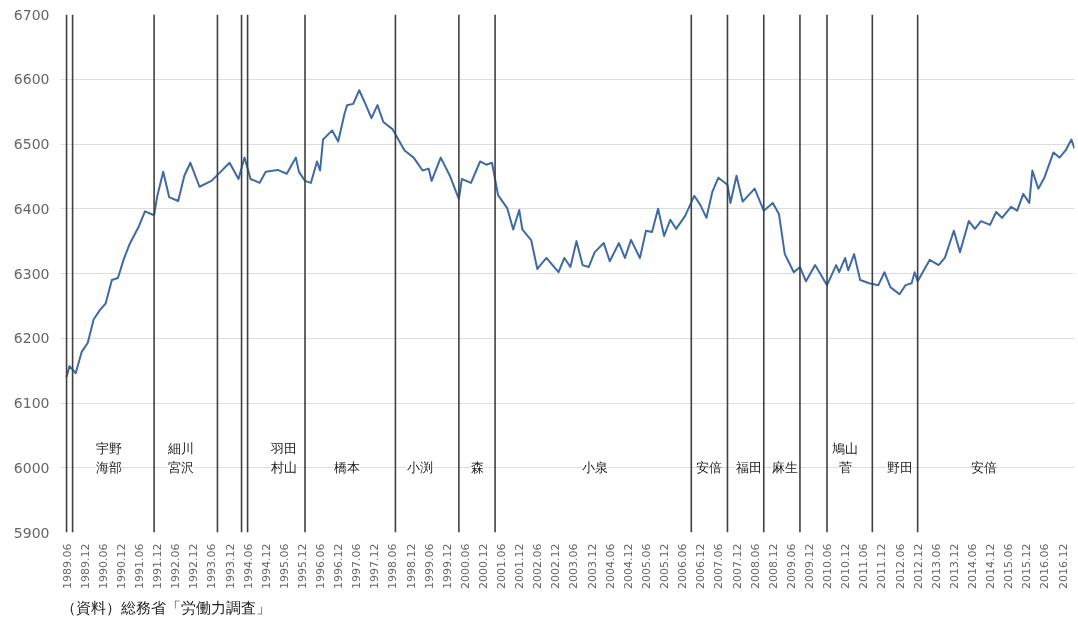 This screenshot has height=621, width=1078. What do you see at coordinates (31, 79) in the screenshot?
I see `y-tick-label: 6600` at bounding box center [31, 79].